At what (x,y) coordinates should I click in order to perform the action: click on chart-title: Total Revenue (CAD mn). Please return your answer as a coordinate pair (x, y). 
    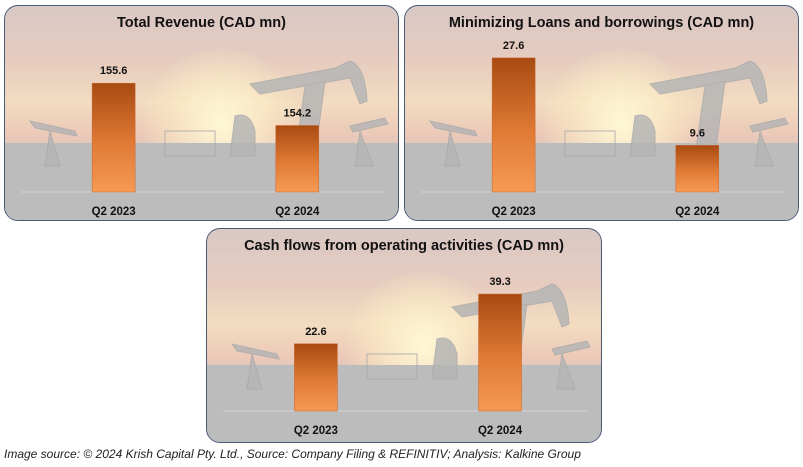
    Looking at the image, I should click on (201, 23).